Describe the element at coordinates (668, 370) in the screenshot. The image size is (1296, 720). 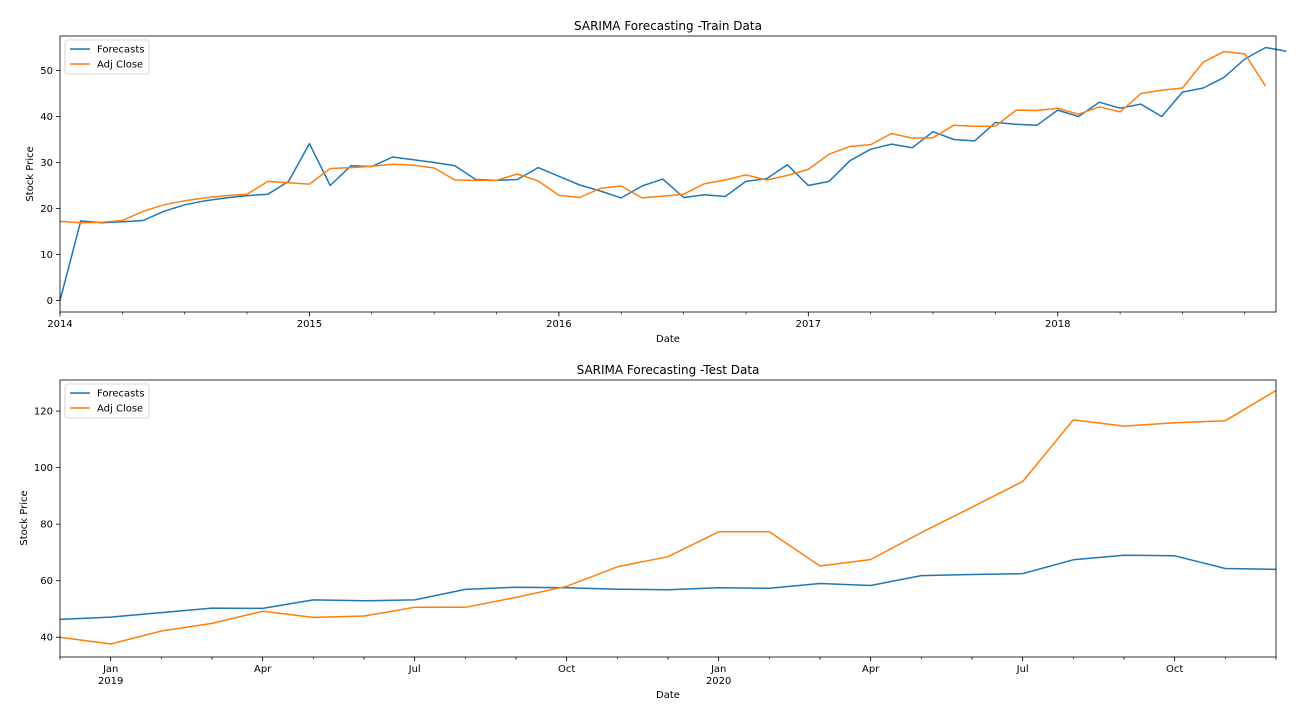
I see `chart-title: SARIMA Forecasting -Test Data` at that location.